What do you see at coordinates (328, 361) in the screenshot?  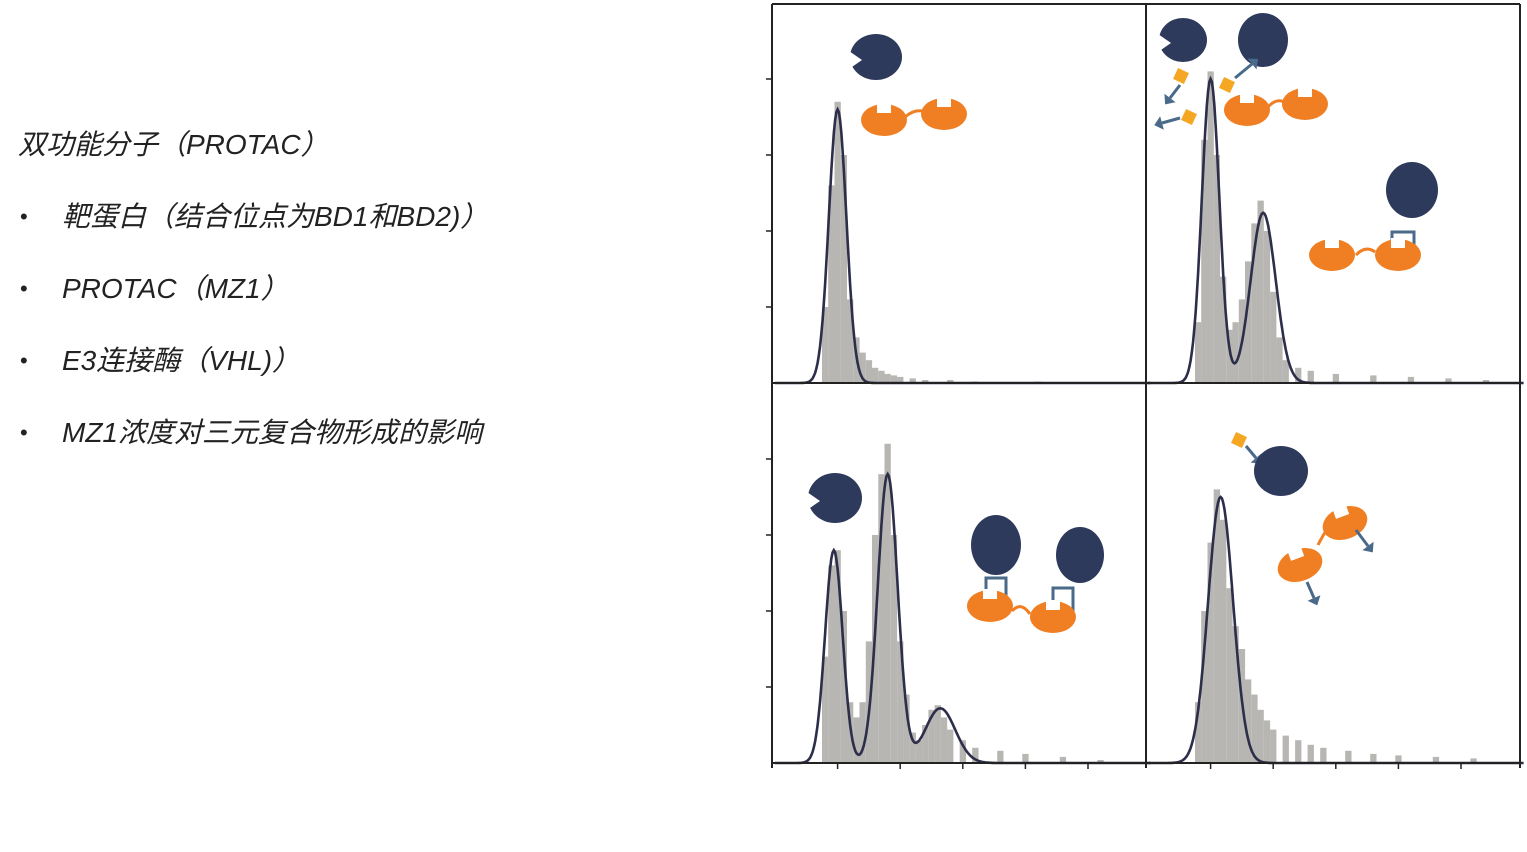 I see `bullet-item-e3-ligase: • E3连接酶（VHL)）` at bounding box center [328, 361].